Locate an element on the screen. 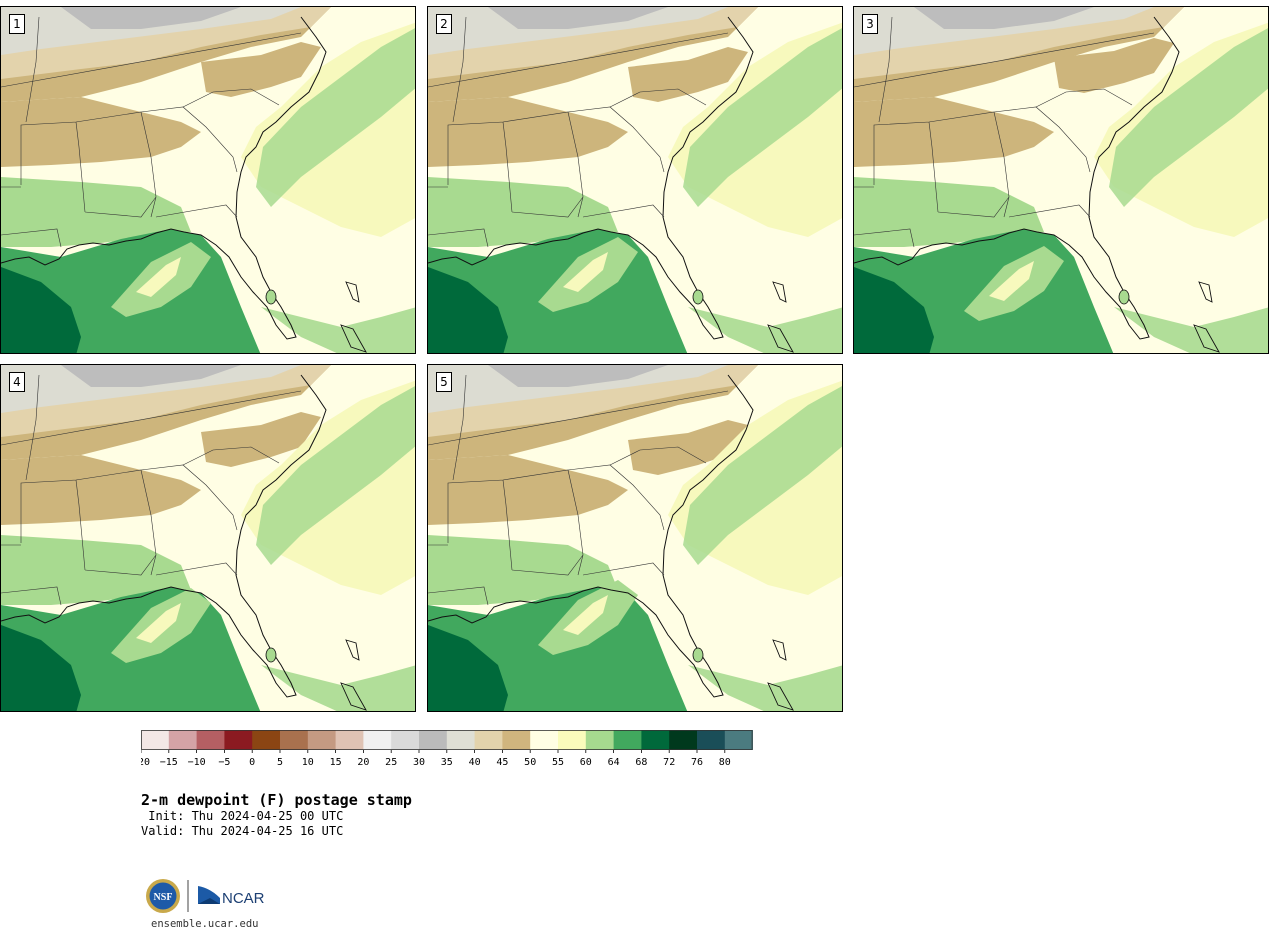 This screenshot has width=1280, height=936. map-panel: 4 is located at coordinates (208, 538).